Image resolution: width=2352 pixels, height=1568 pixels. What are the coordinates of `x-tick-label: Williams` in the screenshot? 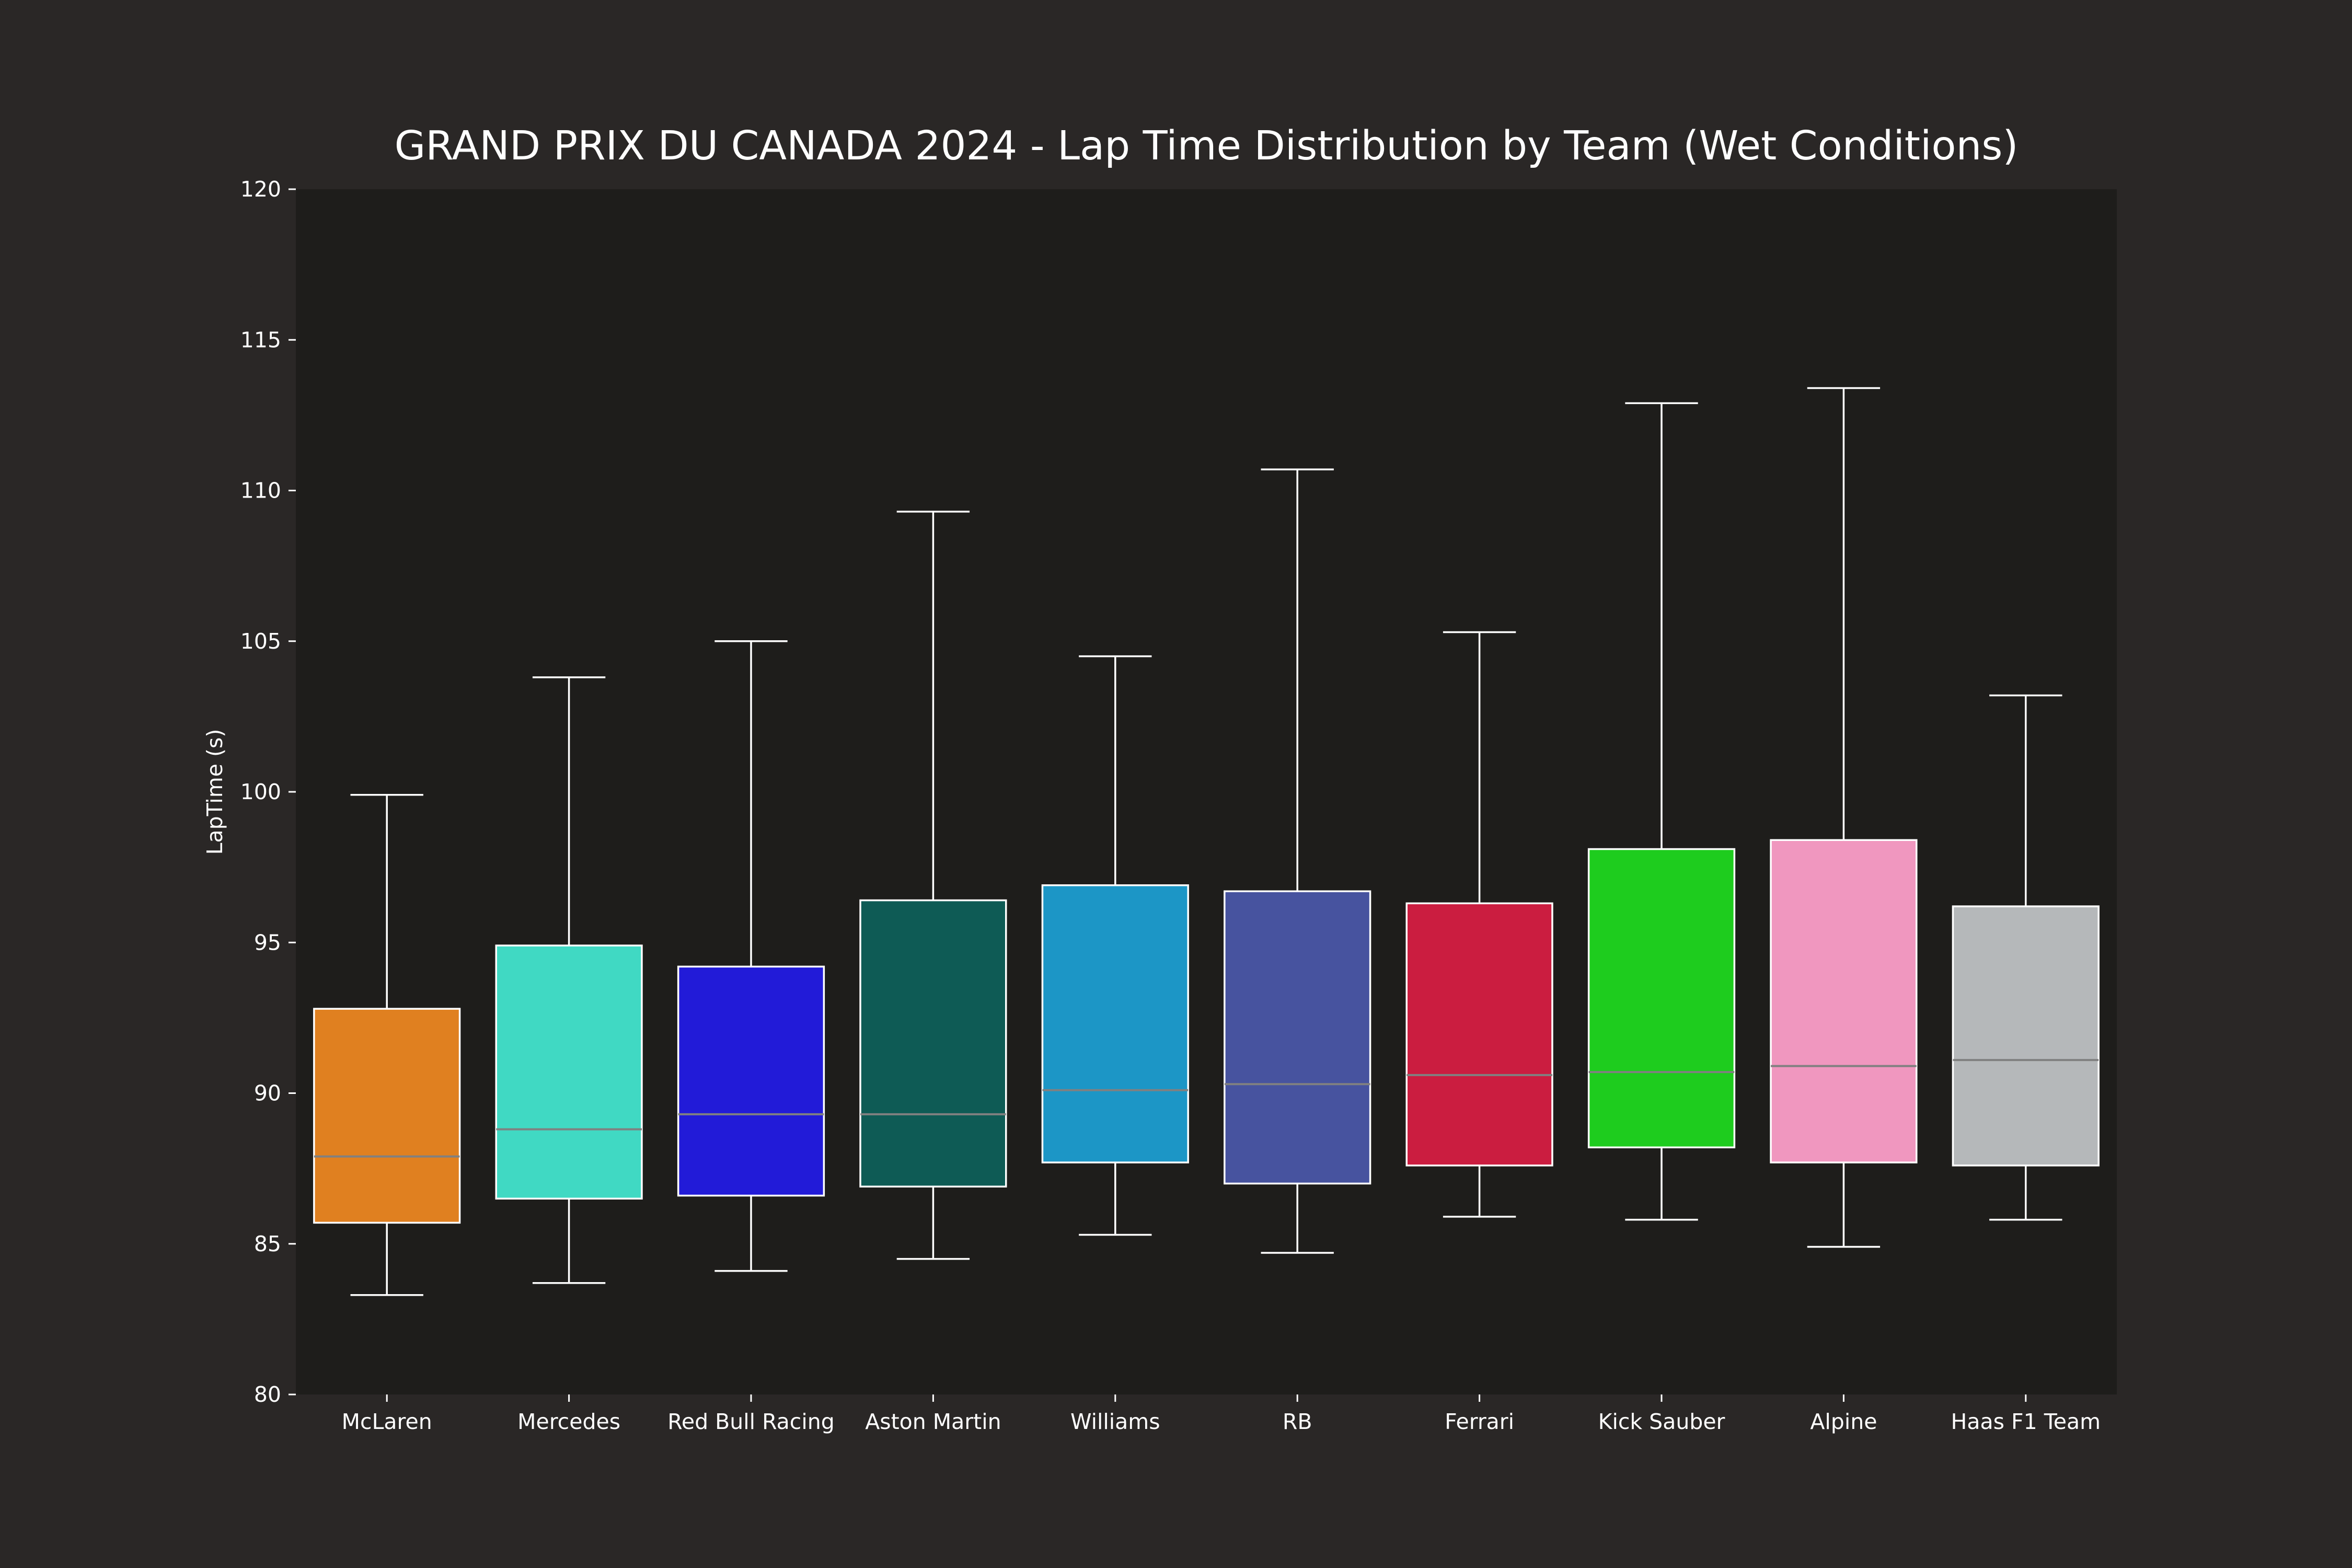 It's located at (1115, 1421).